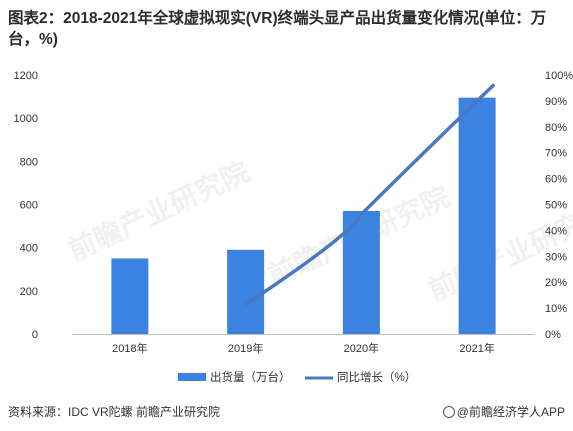  What do you see at coordinates (29, 249) in the screenshot?
I see `y-left-tick-label: 400` at bounding box center [29, 249].